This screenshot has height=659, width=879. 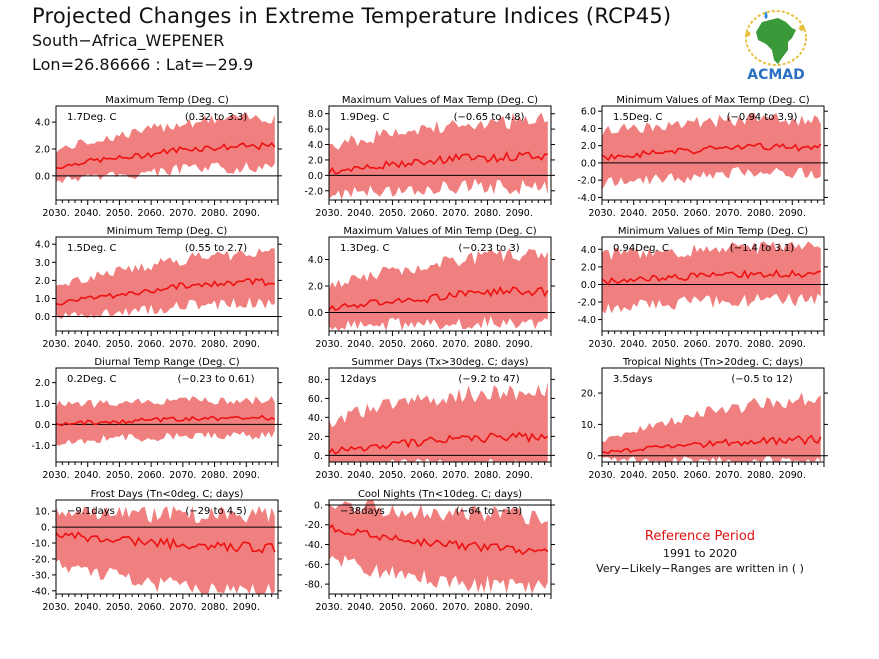 What do you see at coordinates (633, 379) in the screenshot?
I see `mean-change-label: 3.5days` at bounding box center [633, 379].